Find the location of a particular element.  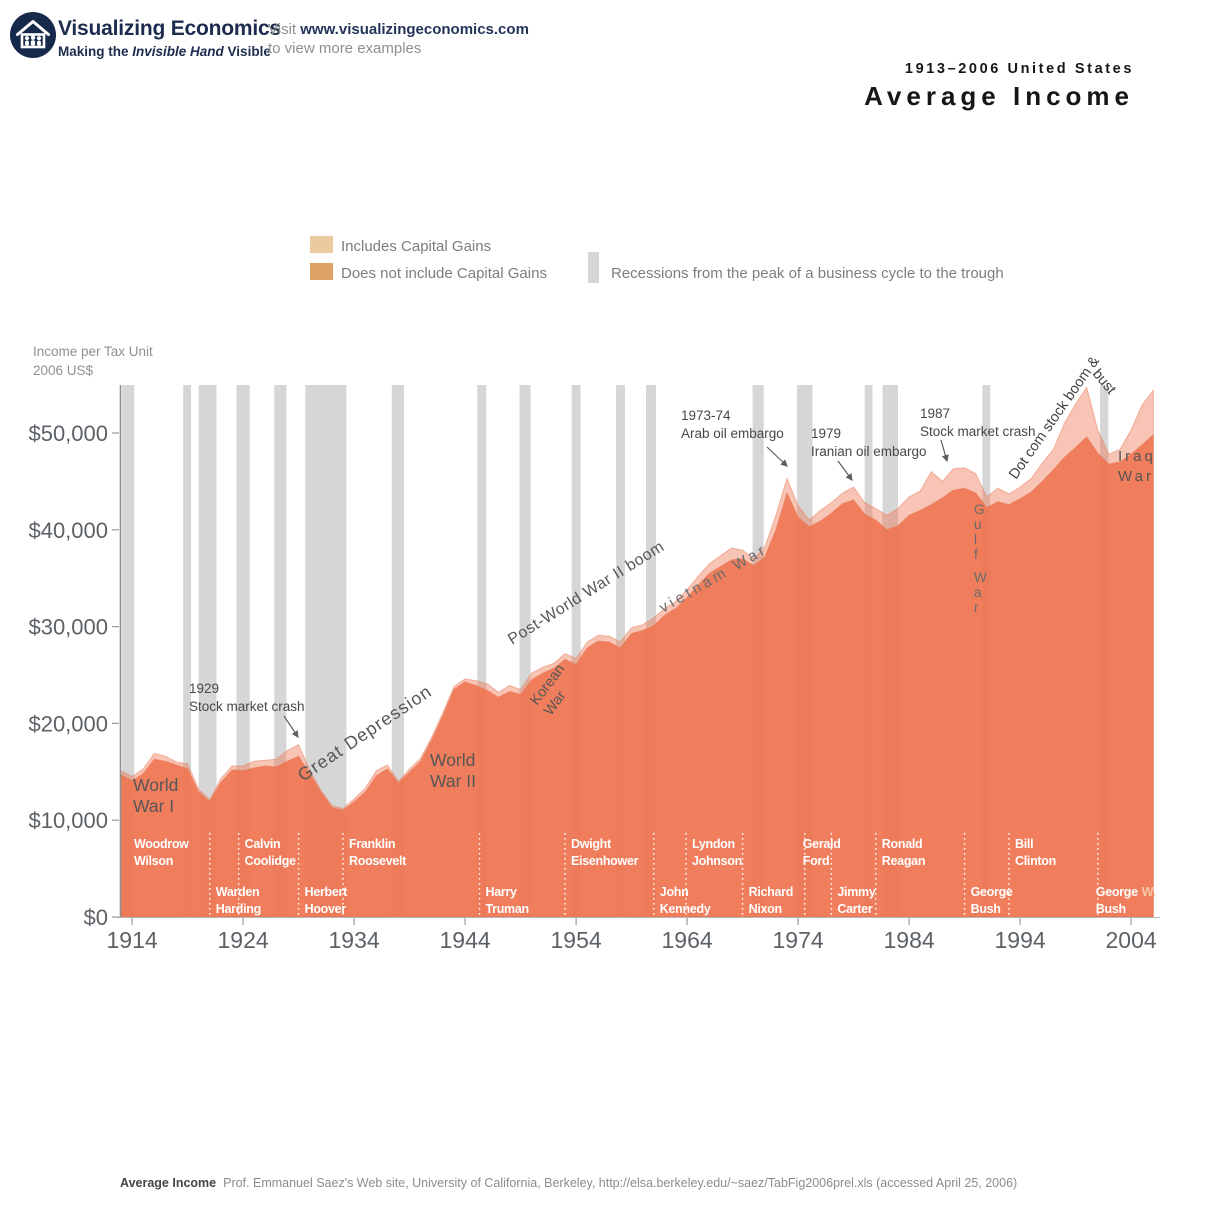

visit-prefix: Visit is located at coordinates (284, 29).